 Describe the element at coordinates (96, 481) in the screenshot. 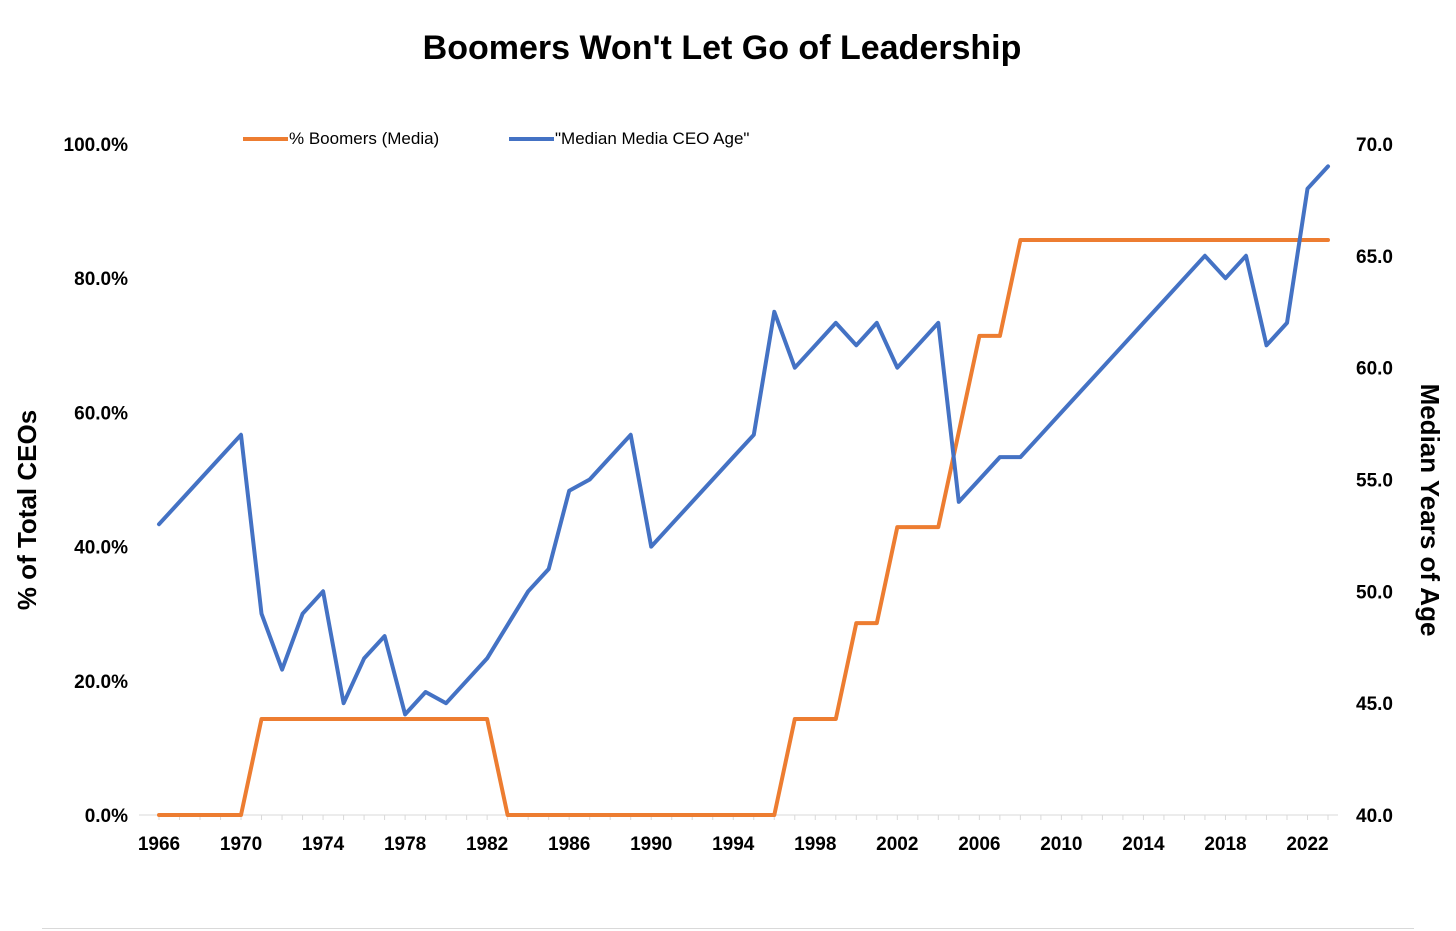

I see `y-axis-left: 0.0% 20.0% 40.0% 60.0% 80.0% 100.0%` at that location.